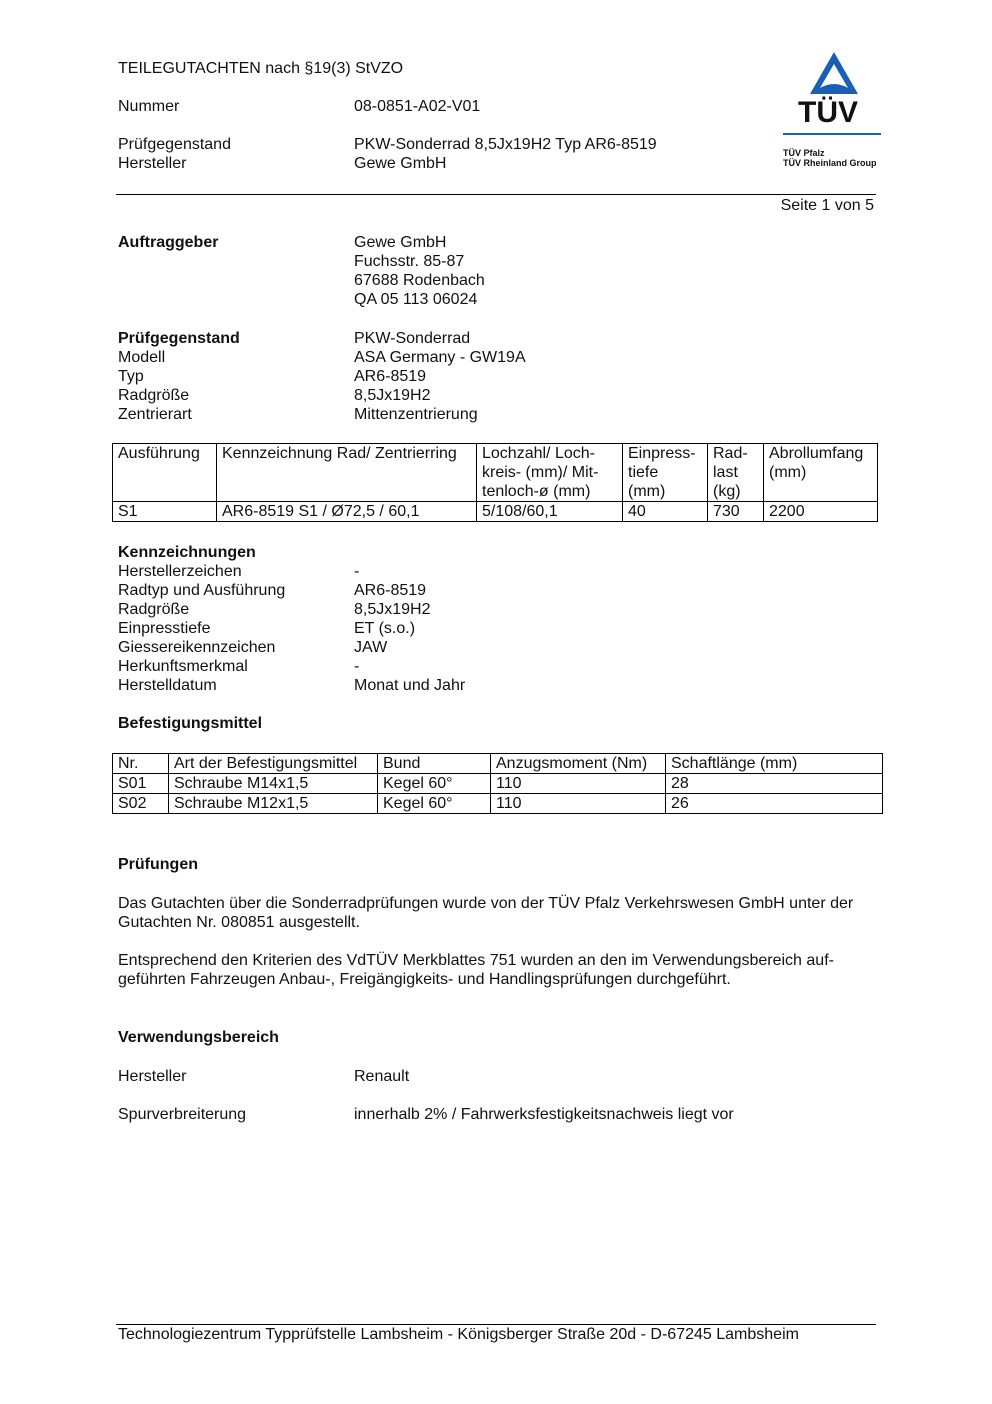  Describe the element at coordinates (197, 647) in the screenshot. I see `field-label: Giessereikennzeichen` at that location.